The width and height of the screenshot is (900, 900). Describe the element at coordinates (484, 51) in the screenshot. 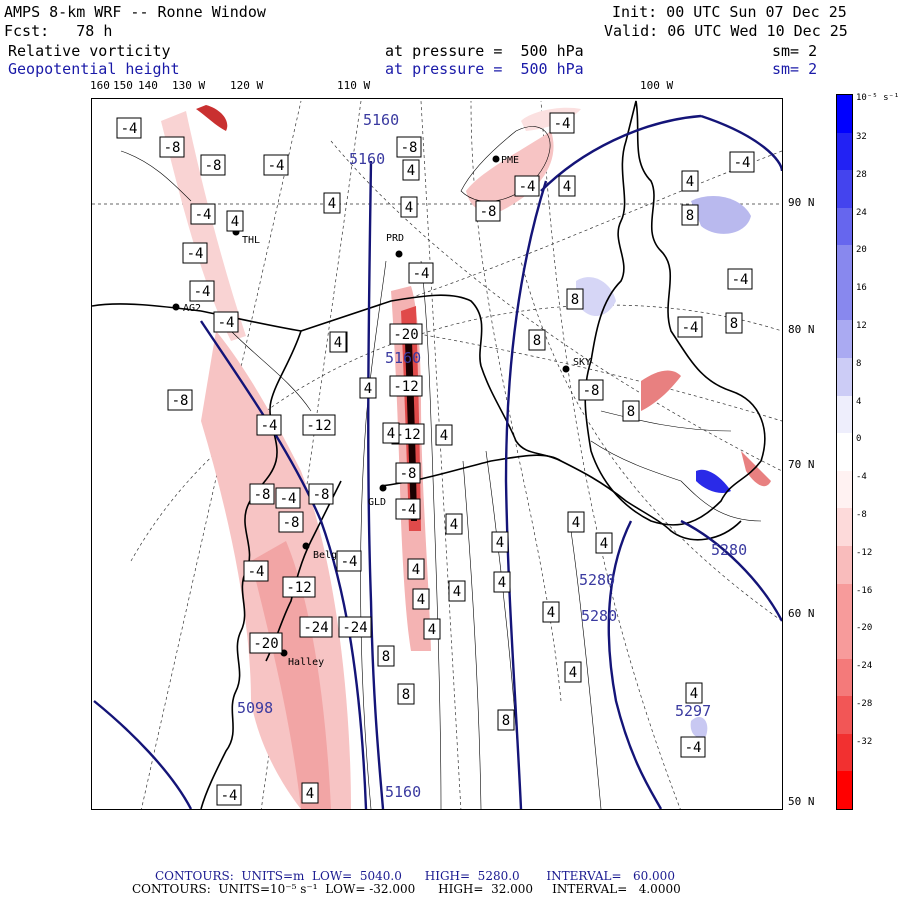

I see `field1-level: at pressure = 500 hPa` at that location.